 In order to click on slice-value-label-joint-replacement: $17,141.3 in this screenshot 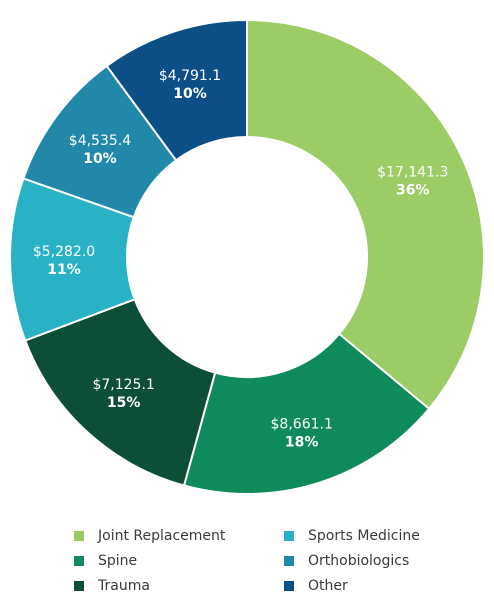, I will do `click(412, 172)`.